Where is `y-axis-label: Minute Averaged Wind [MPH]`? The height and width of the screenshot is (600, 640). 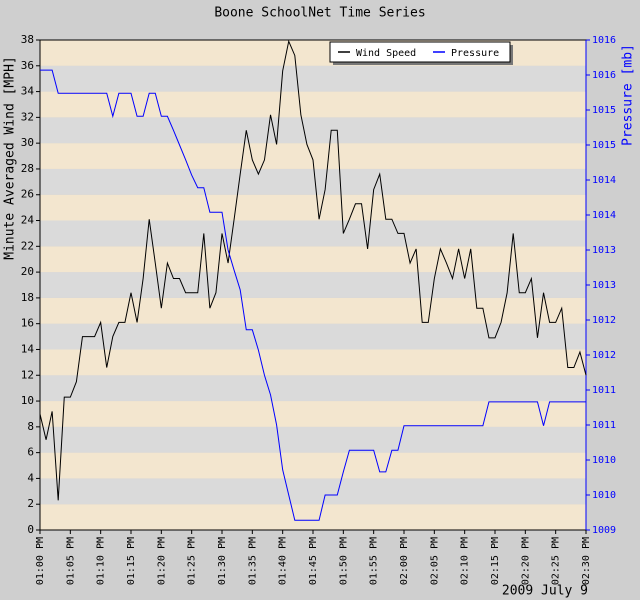 y-axis-label: Minute Averaged Wind [MPH] is located at coordinates (10, 158).